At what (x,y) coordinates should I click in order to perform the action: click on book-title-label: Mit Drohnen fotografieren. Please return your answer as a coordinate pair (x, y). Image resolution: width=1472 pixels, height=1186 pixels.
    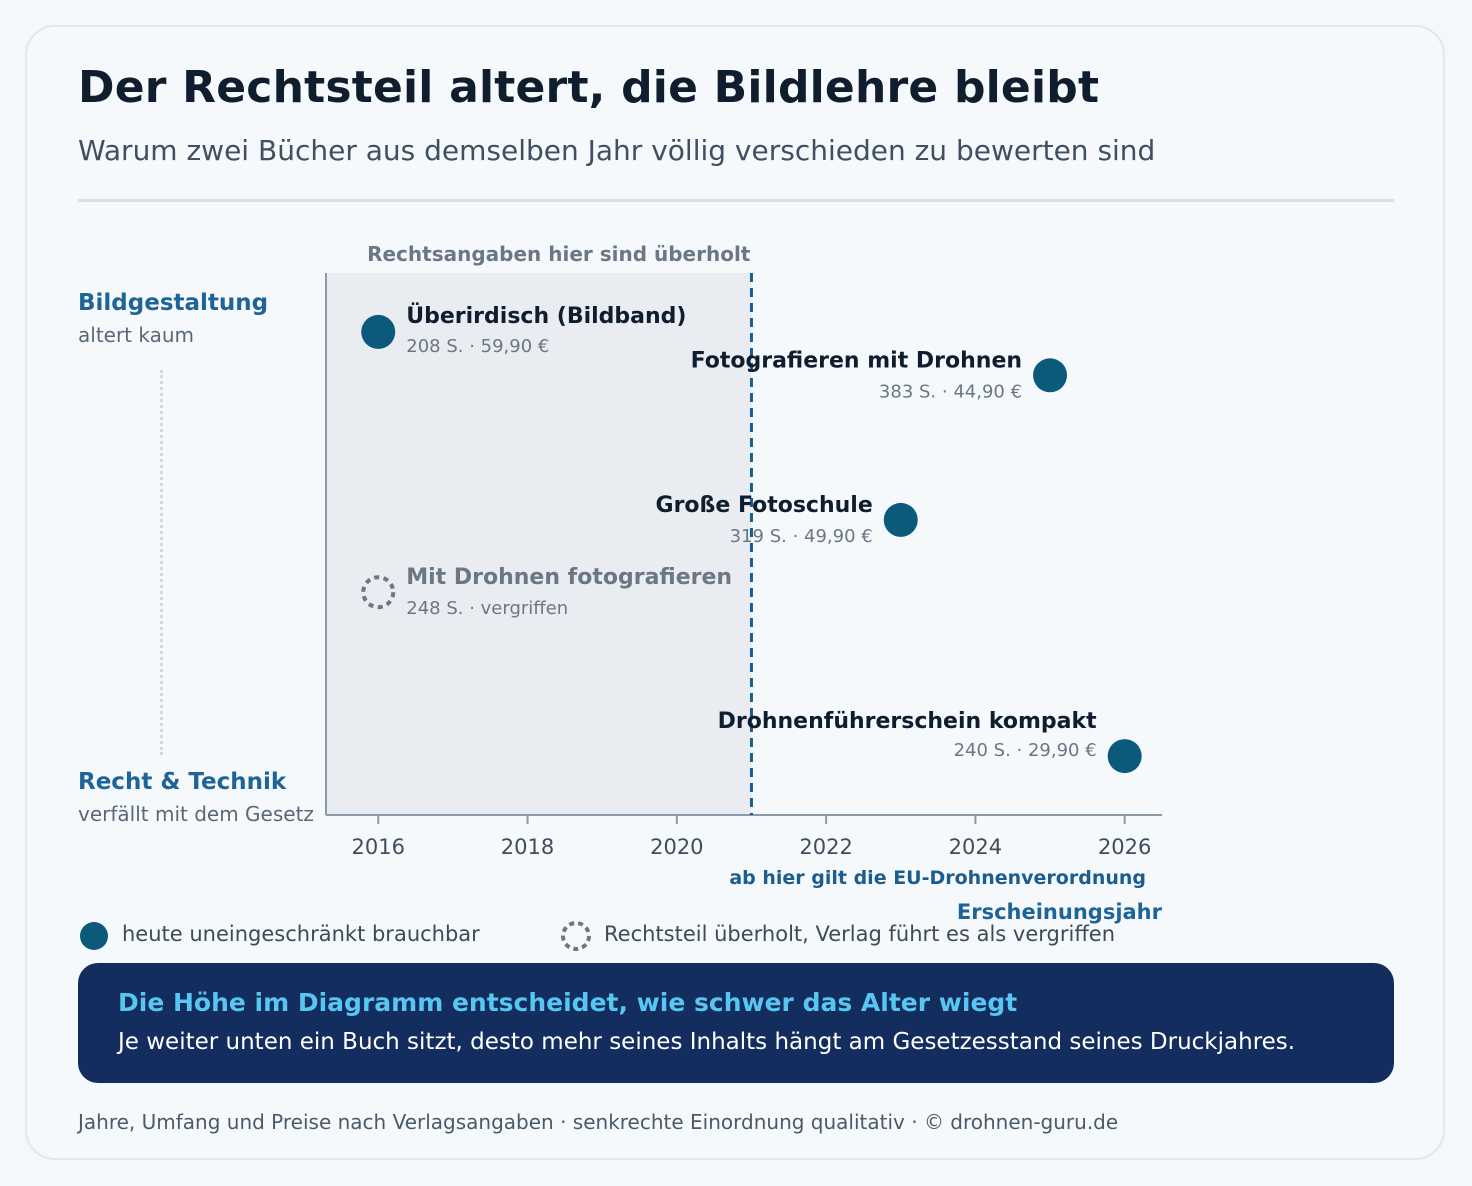
    Looking at the image, I should click on (569, 577).